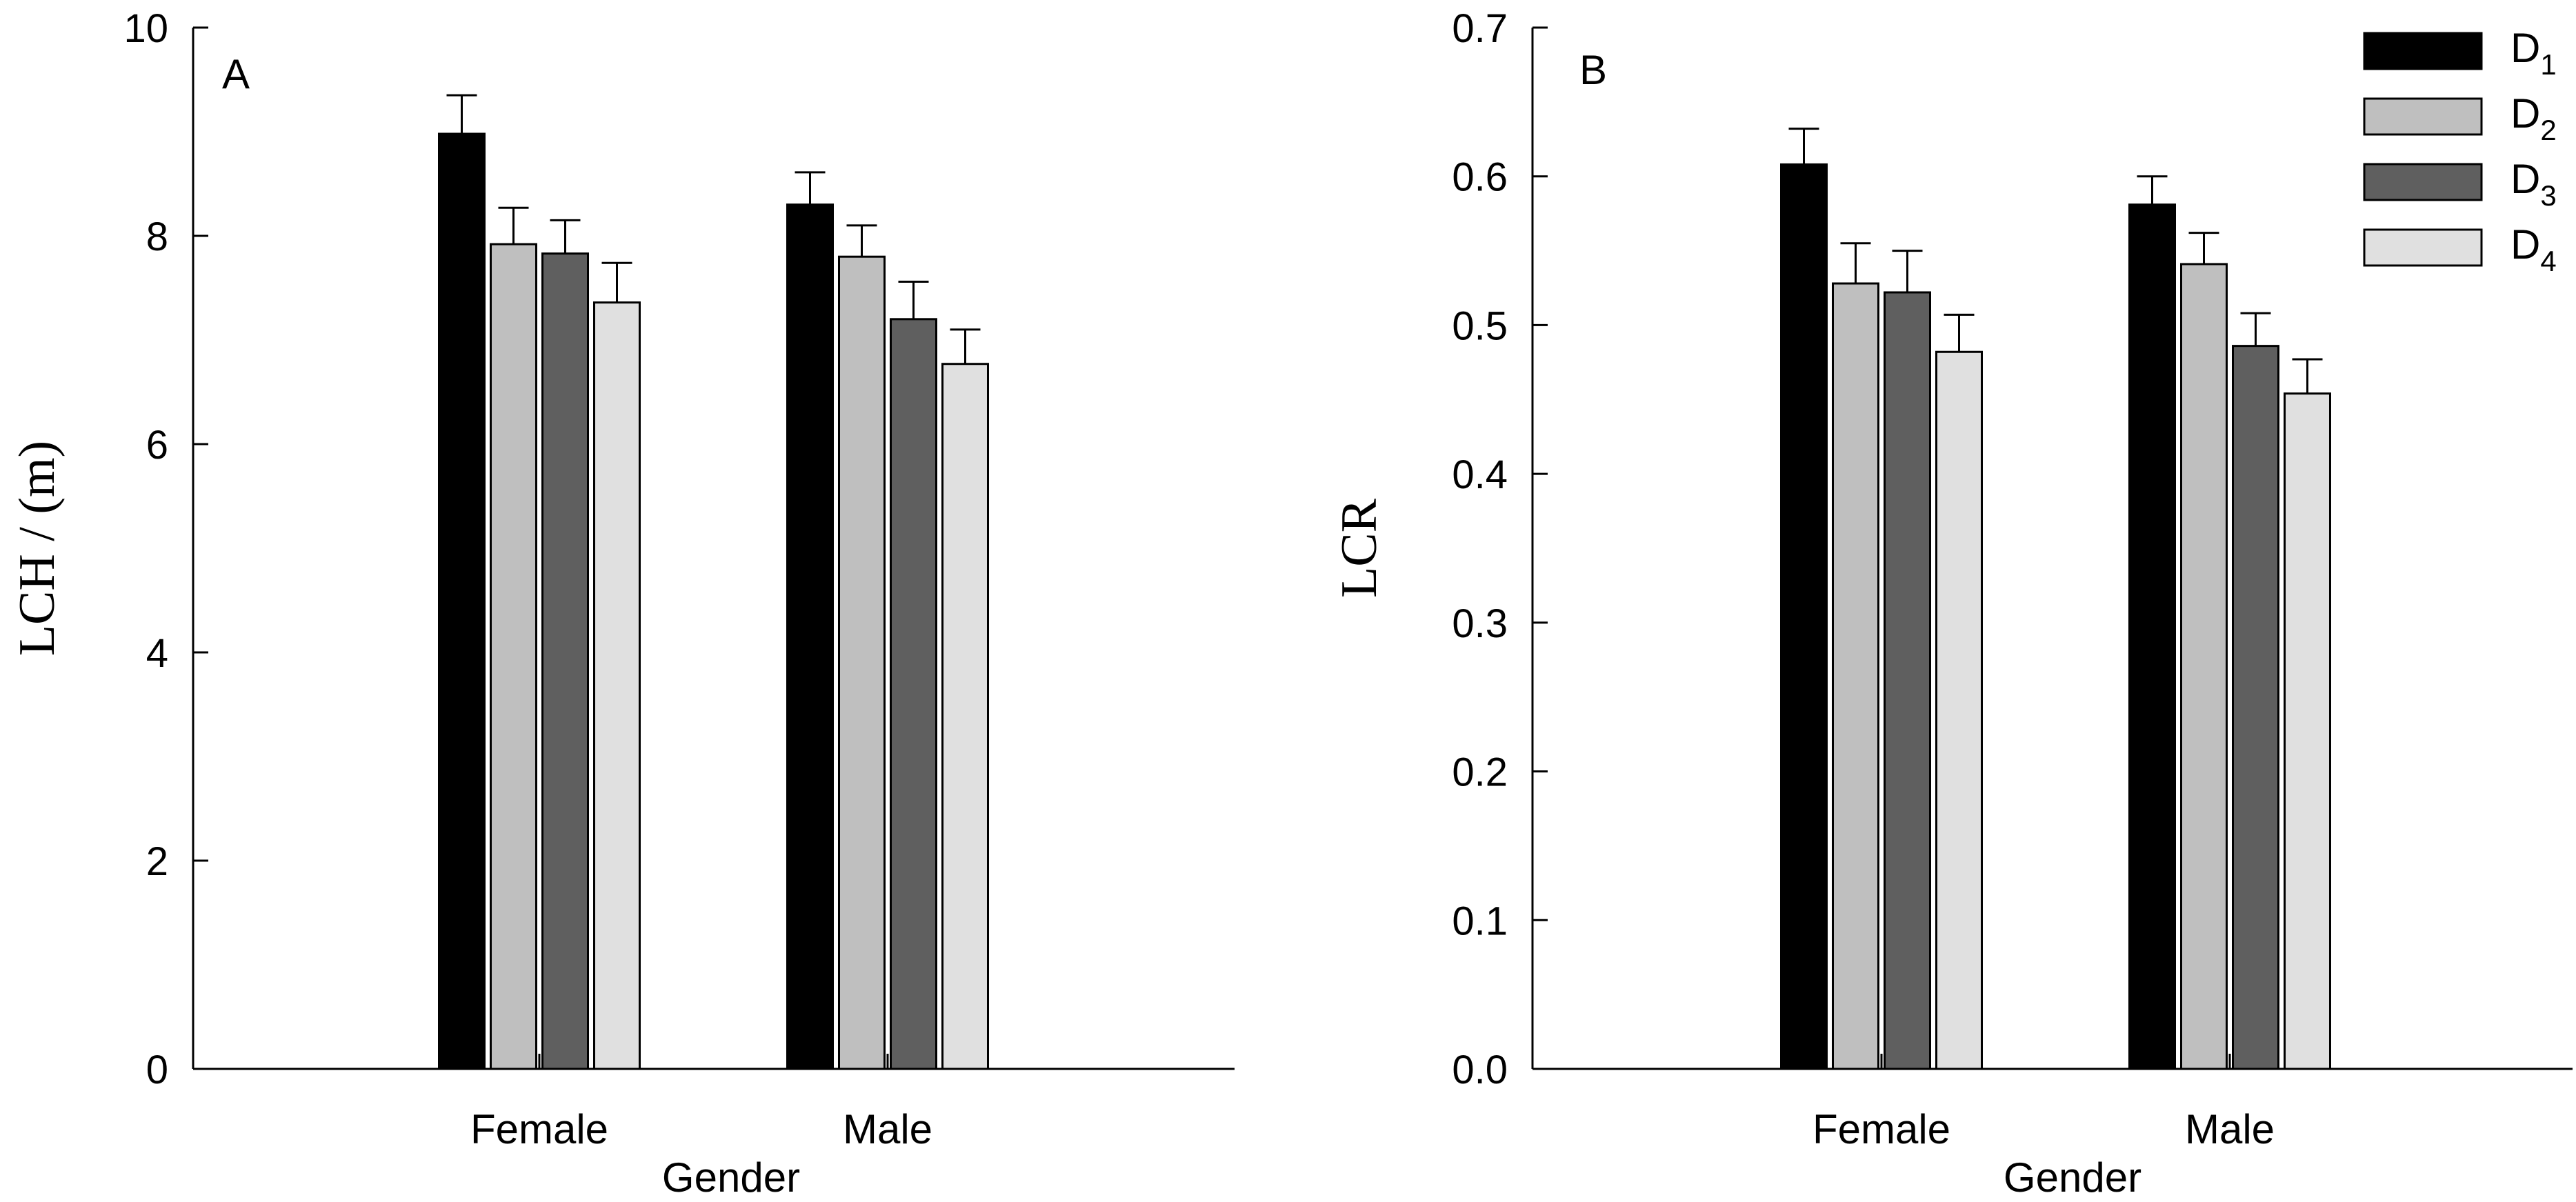 Image resolution: width=2576 pixels, height=1202 pixels. I want to click on panel-label-b: B, so click(1593, 70).